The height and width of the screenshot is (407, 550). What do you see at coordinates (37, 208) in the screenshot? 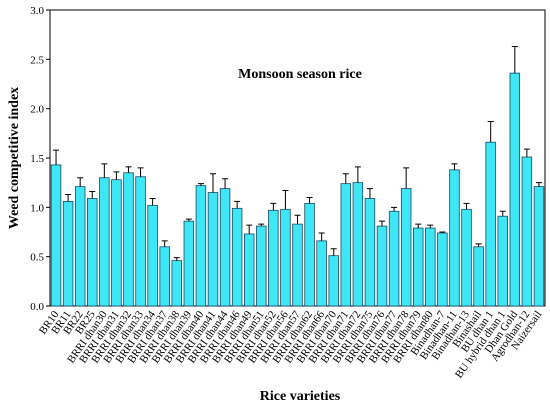
I see `y-tick-label: 1.0` at bounding box center [37, 208].